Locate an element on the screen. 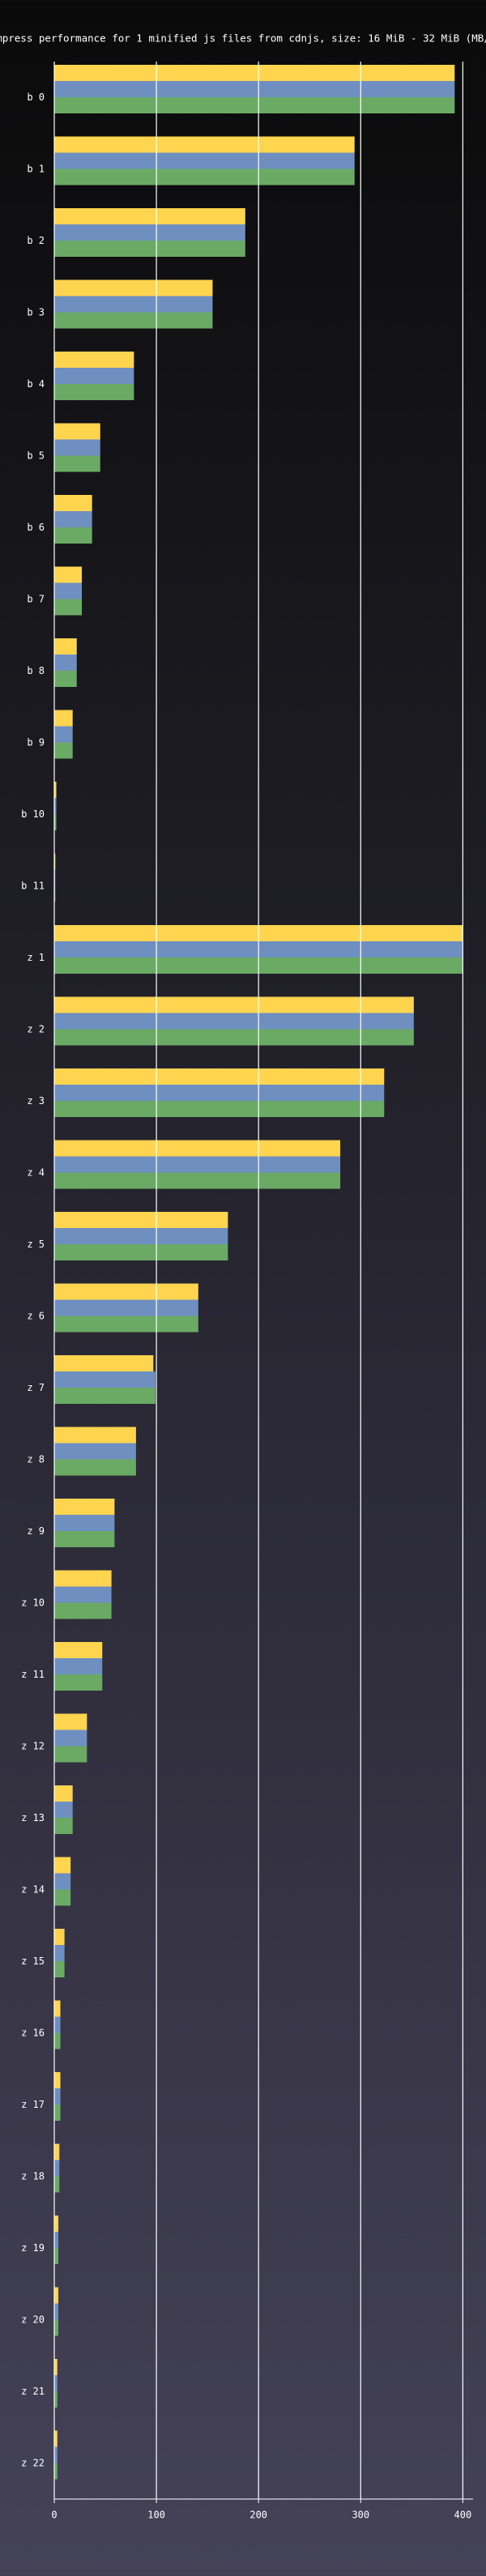  y-tick-label: z 5 is located at coordinates (36, 1244).